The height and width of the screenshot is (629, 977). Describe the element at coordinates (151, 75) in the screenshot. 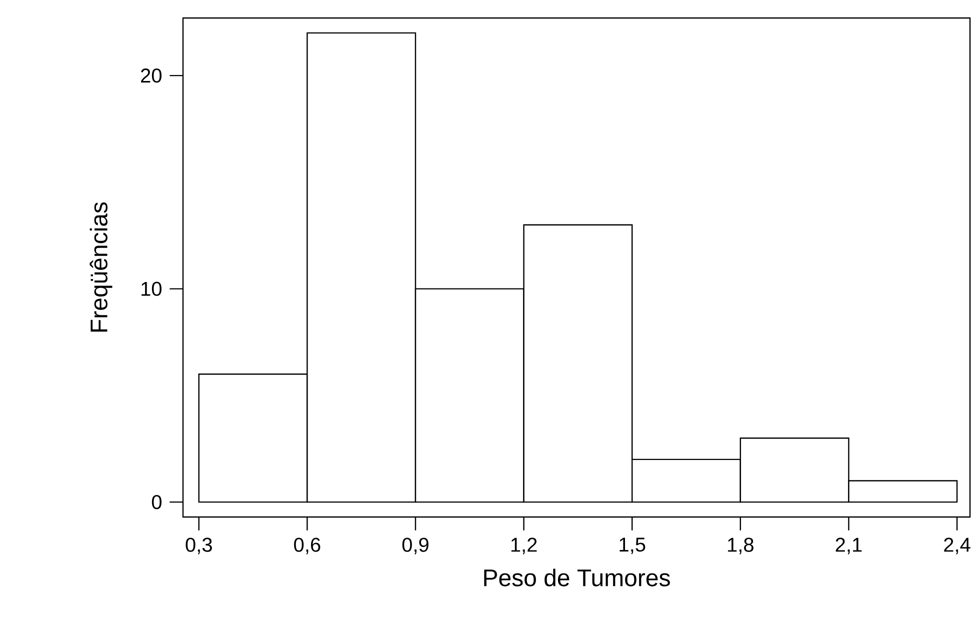

I see `y-tick-label: 20` at that location.